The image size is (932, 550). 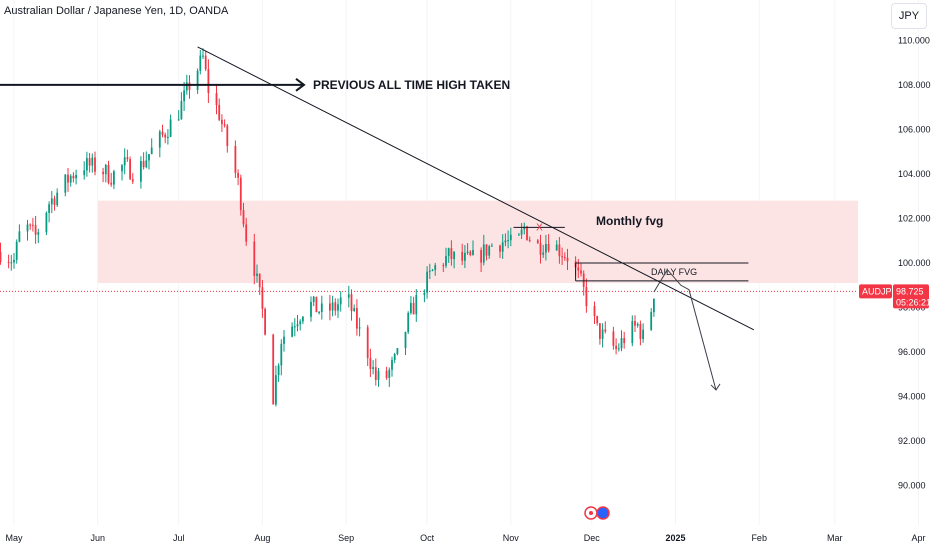 What do you see at coordinates (759, 538) in the screenshot?
I see `x-tick-label: Feb` at bounding box center [759, 538].